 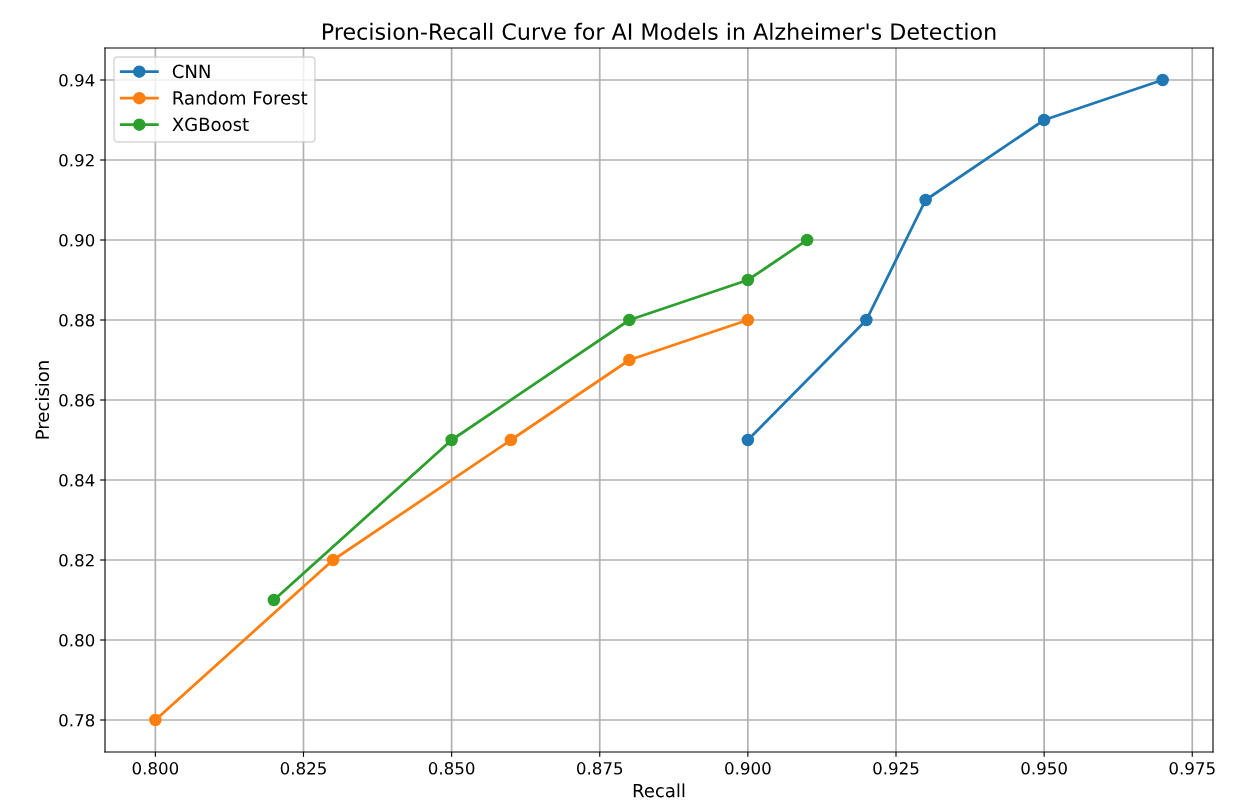 What do you see at coordinates (42, 400) in the screenshot?
I see `y-axis-title: Precision` at bounding box center [42, 400].